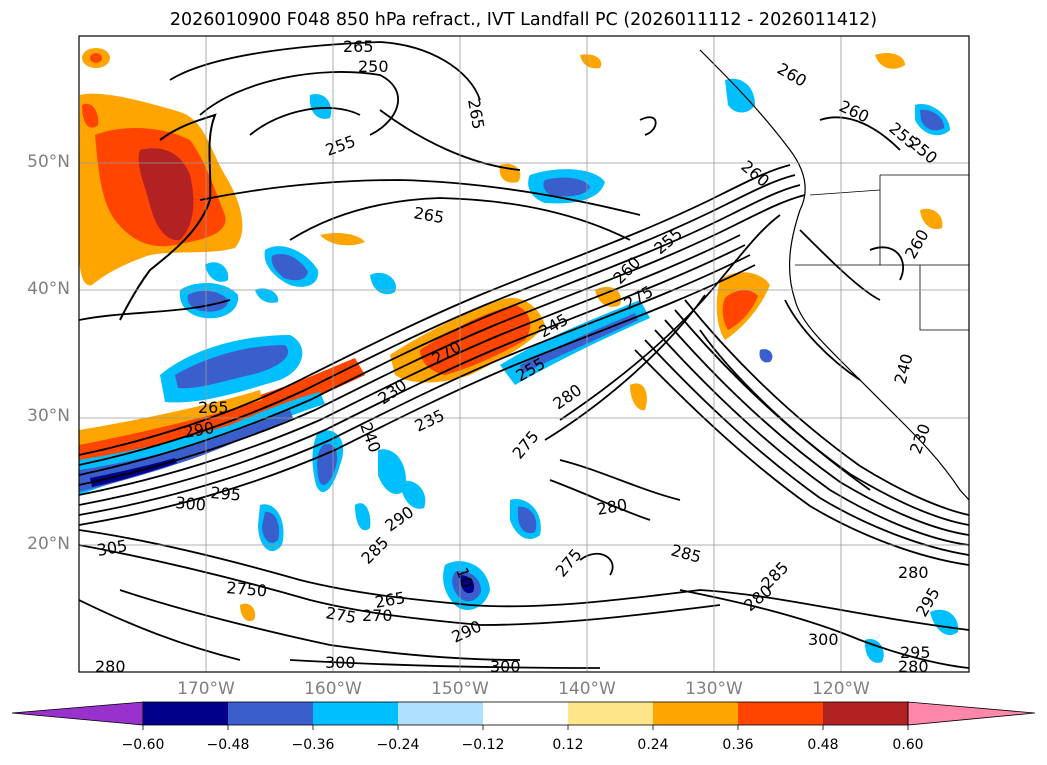 Image resolution: width=1047 pixels, height=765 pixels. Describe the element at coordinates (313, 745) in the screenshot. I see `colorbar-tick-label: −0.36` at that location.